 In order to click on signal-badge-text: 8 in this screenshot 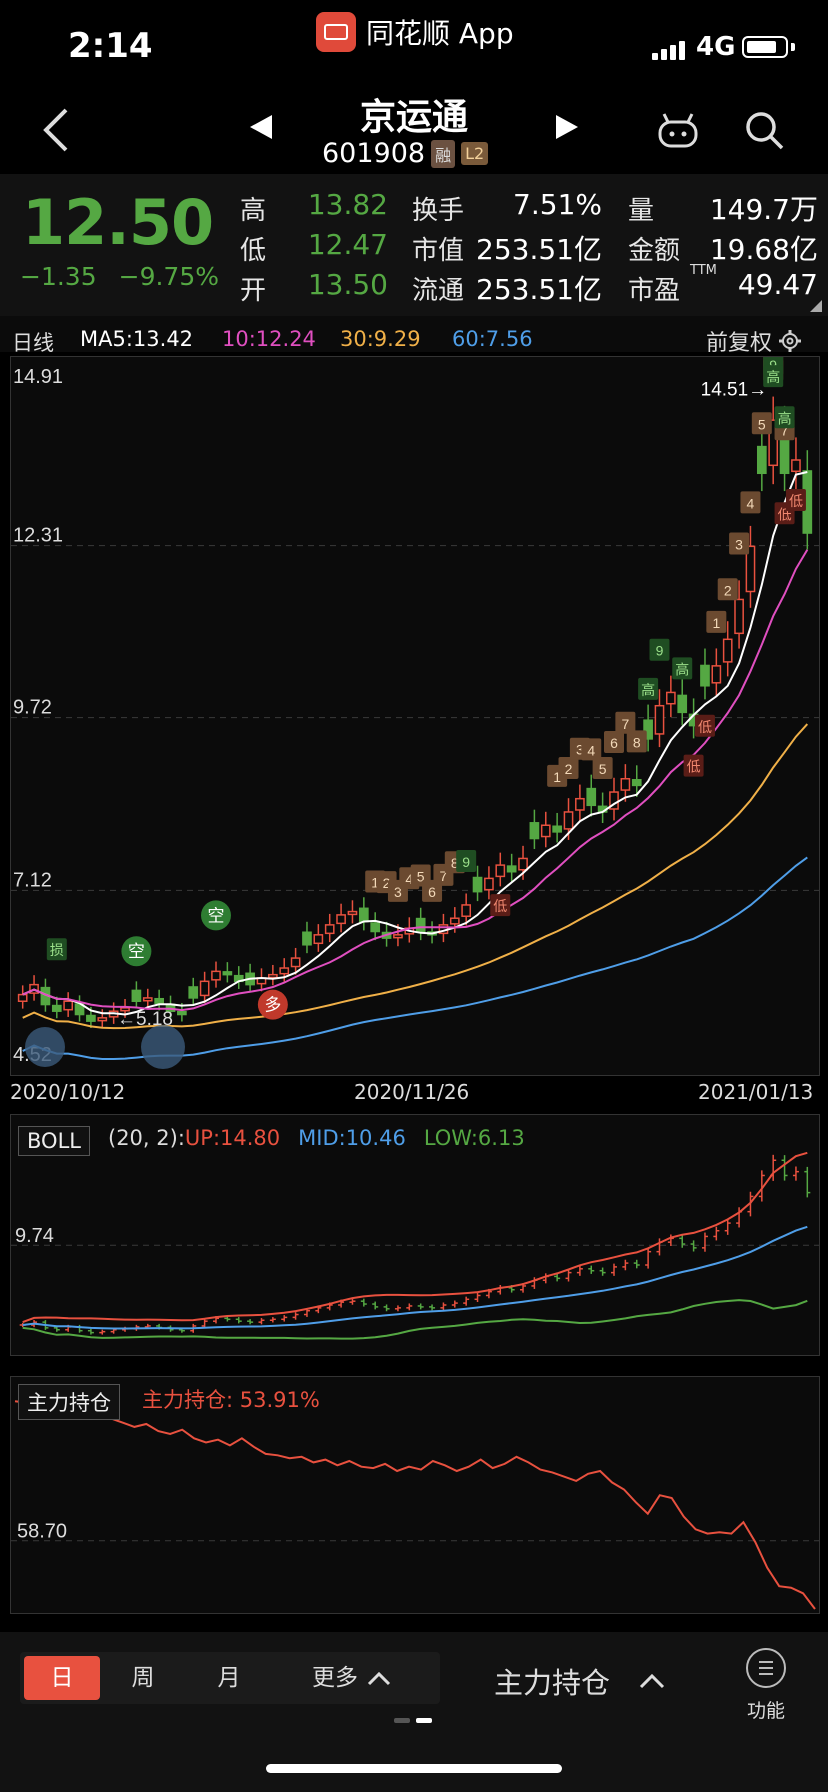, I will do `click(637, 742)`.